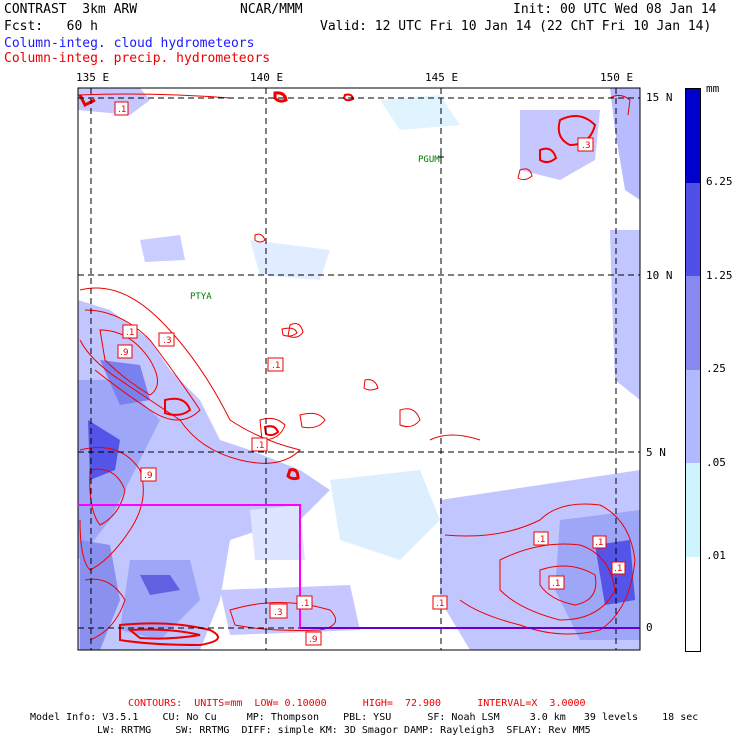  Describe the element at coordinates (271, 9) in the screenshot. I see `org-label: NCAR/MMM` at that location.